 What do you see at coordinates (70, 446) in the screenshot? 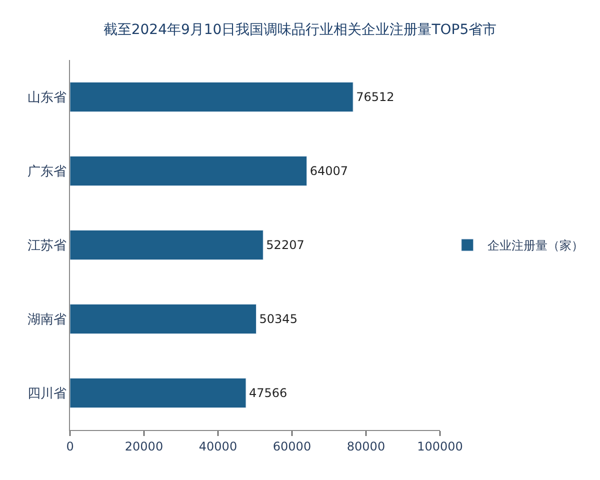
I see `x-tick-label: 0` at bounding box center [70, 446].